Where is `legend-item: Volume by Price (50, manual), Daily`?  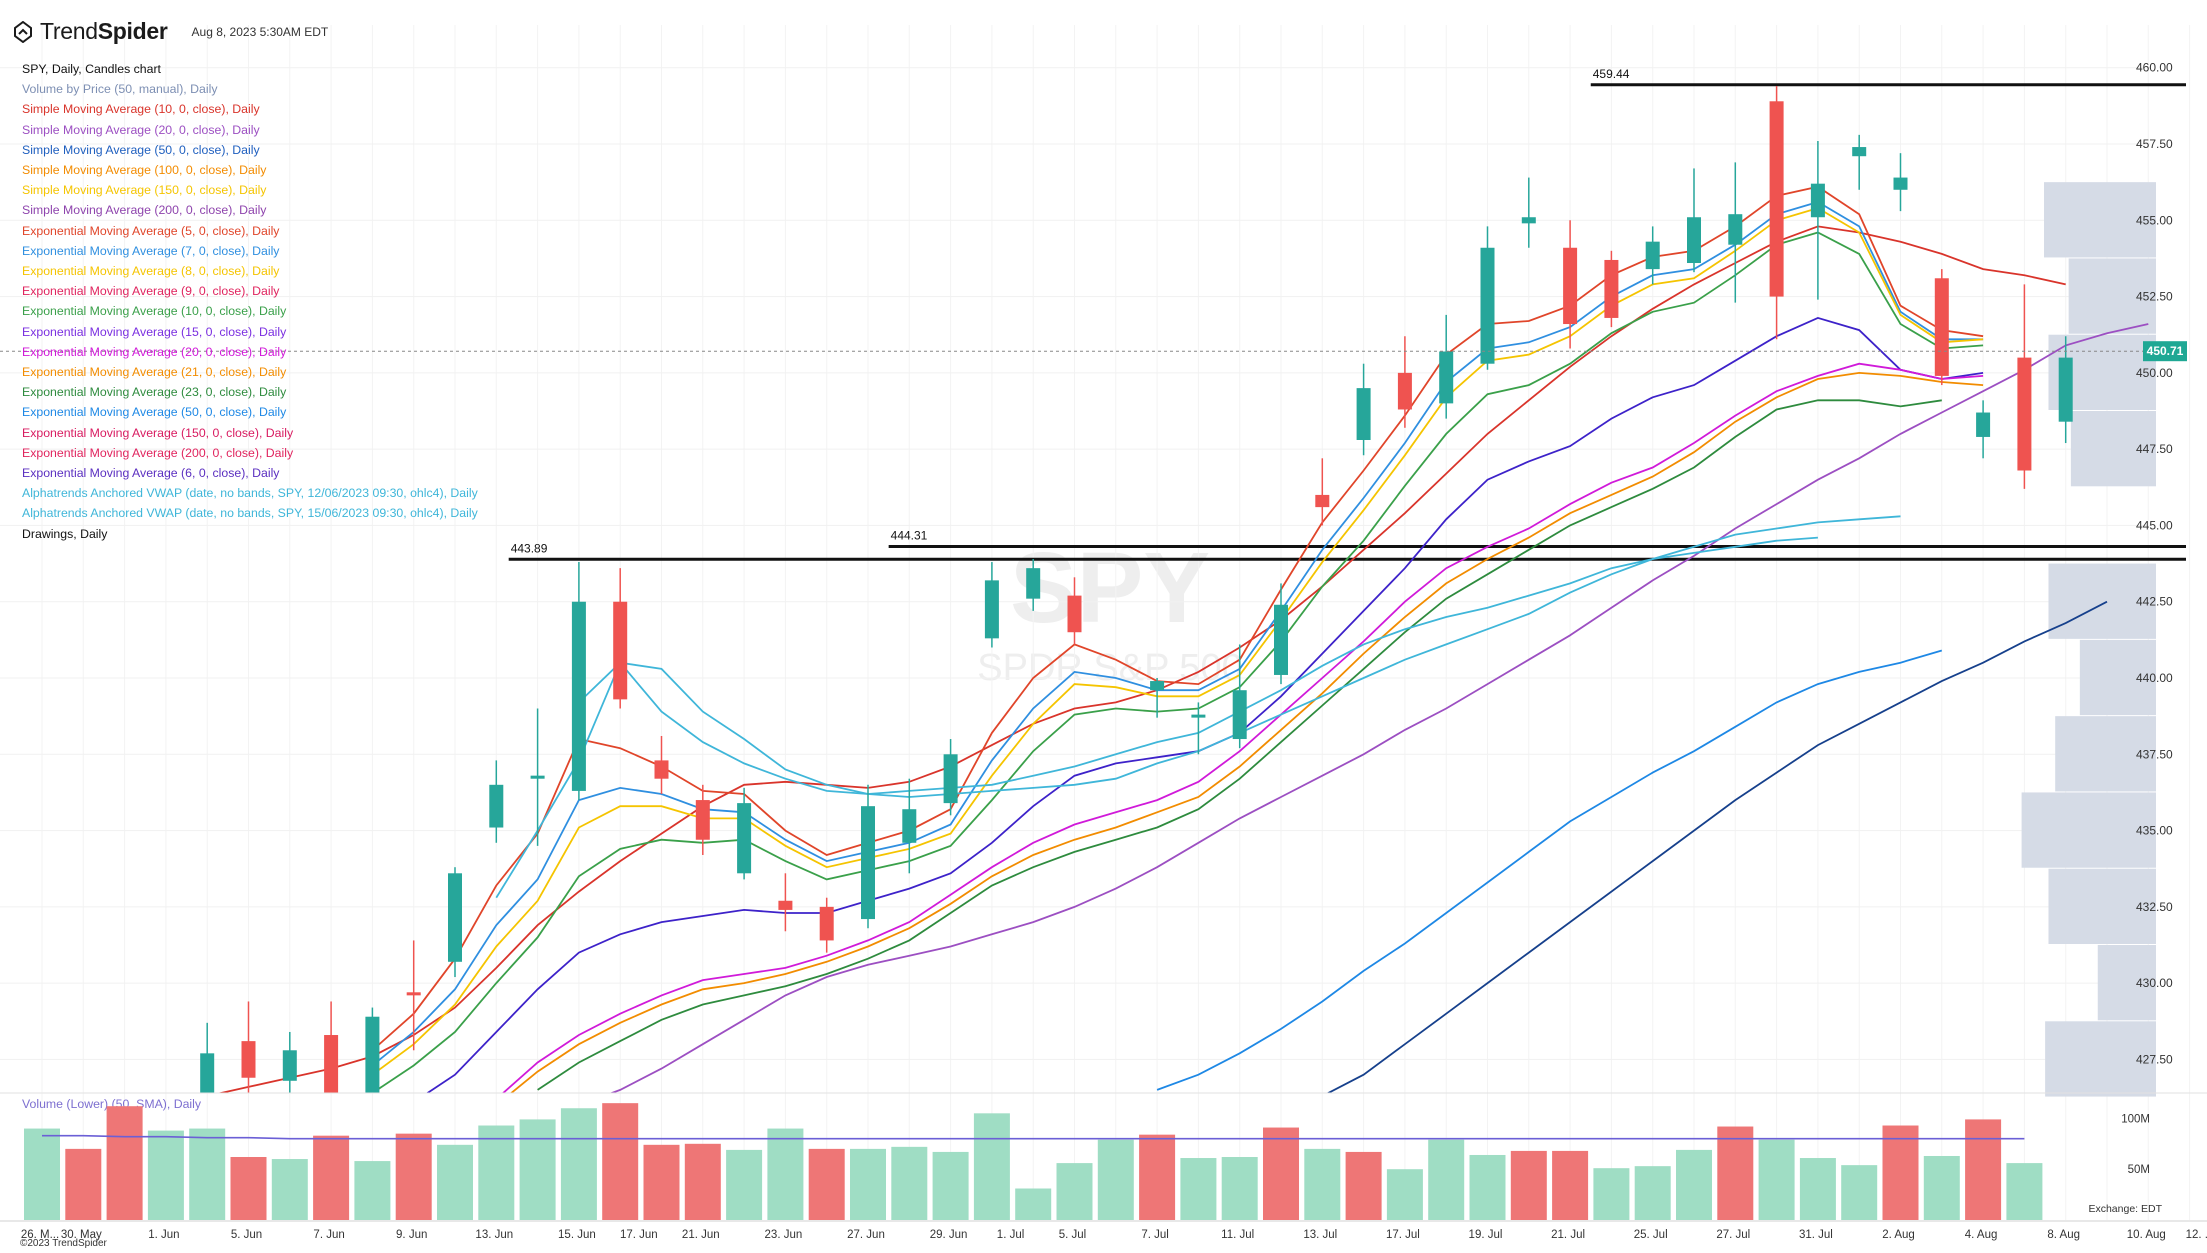
legend-item: Volume by Price (50, manual), Daily is located at coordinates (120, 89).